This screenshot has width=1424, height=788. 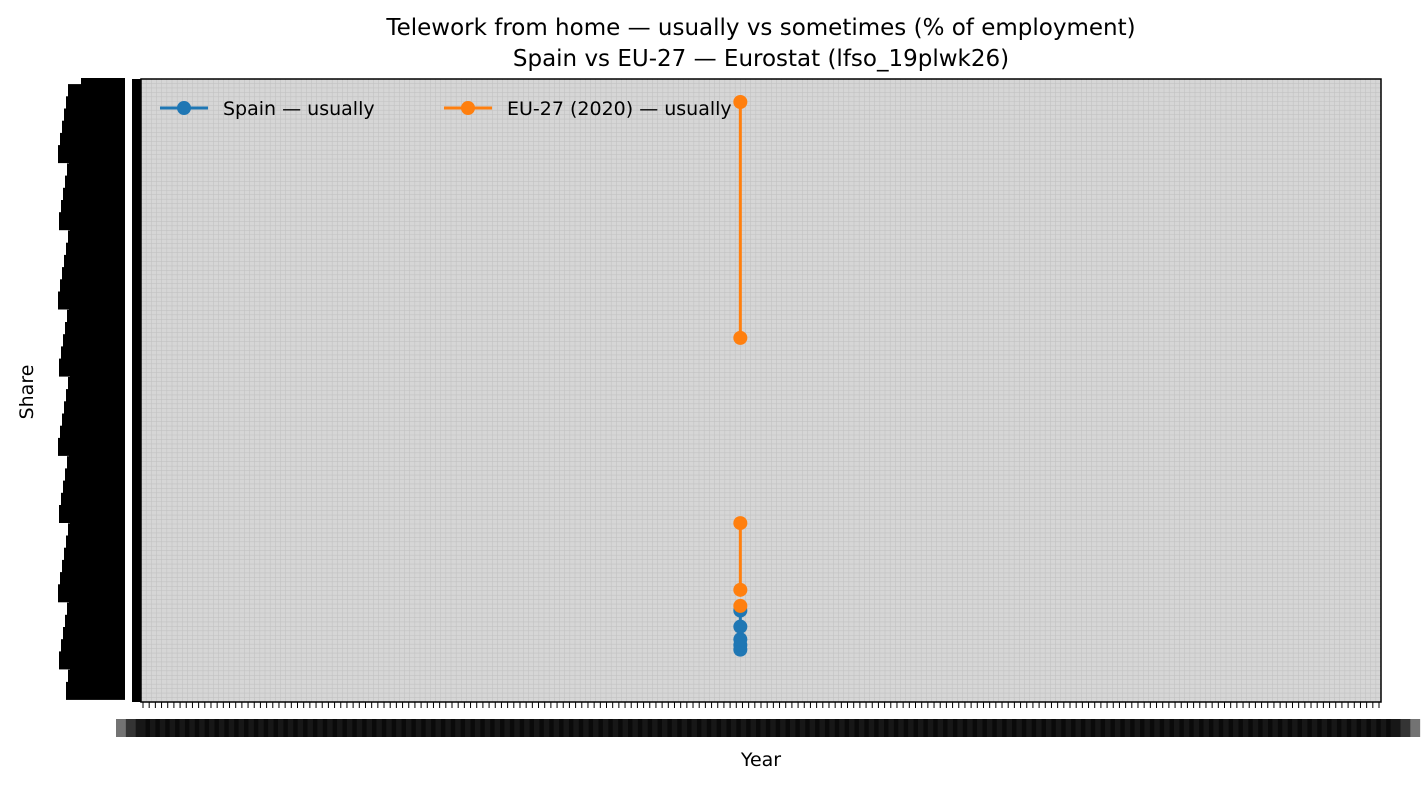 I want to click on x-axis-label: Year, so click(x=760, y=760).